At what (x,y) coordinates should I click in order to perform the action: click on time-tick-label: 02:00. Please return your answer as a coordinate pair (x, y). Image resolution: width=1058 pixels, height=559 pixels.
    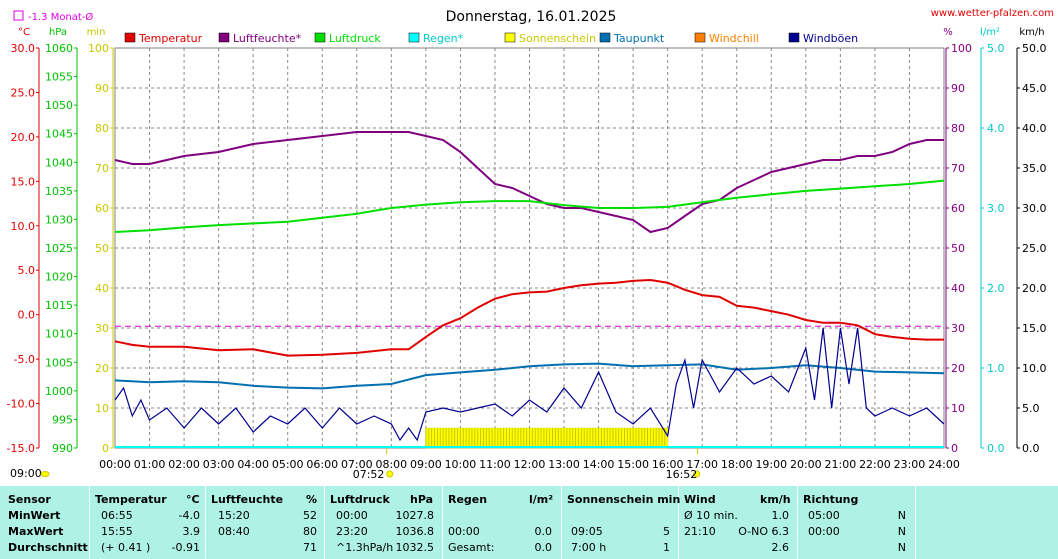
    Looking at the image, I should click on (184, 464).